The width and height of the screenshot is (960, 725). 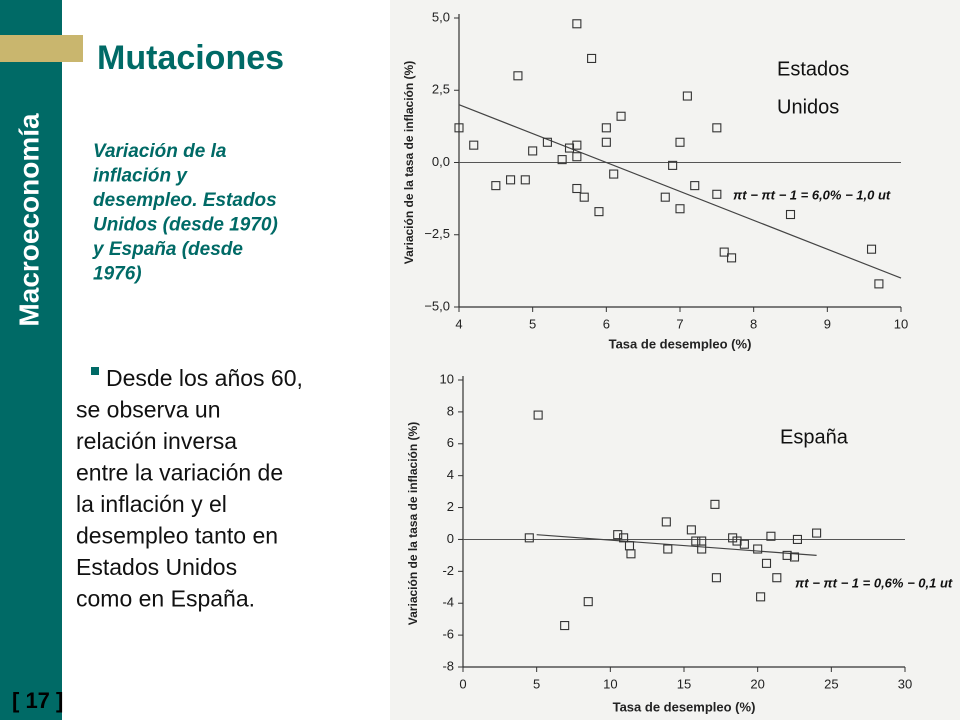 I want to click on x-tick-label: 7, so click(x=679, y=323).